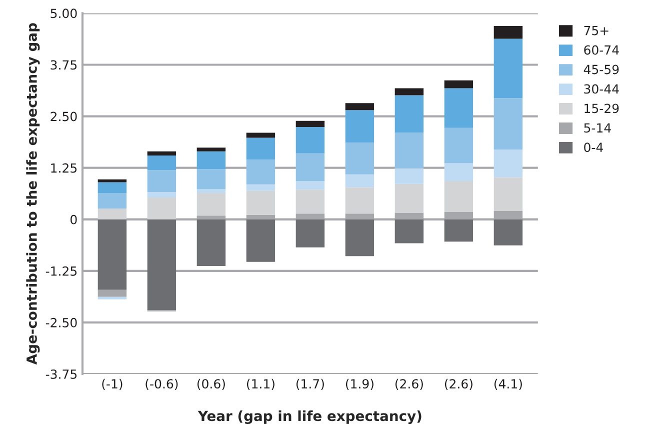  Describe the element at coordinates (61, 323) in the screenshot. I see `y-tick-label: -2.50` at that location.